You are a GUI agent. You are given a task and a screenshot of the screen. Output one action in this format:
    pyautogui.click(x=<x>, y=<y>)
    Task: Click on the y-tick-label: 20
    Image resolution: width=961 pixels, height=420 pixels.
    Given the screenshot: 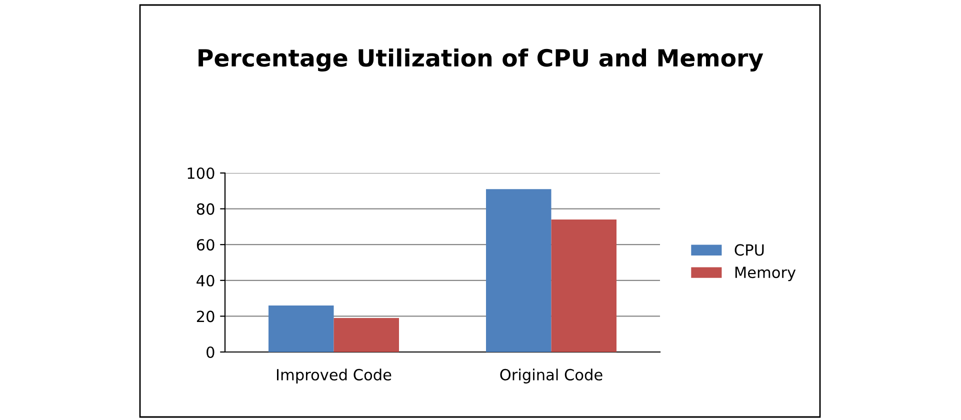 What is the action you would take?
    pyautogui.click(x=205, y=316)
    